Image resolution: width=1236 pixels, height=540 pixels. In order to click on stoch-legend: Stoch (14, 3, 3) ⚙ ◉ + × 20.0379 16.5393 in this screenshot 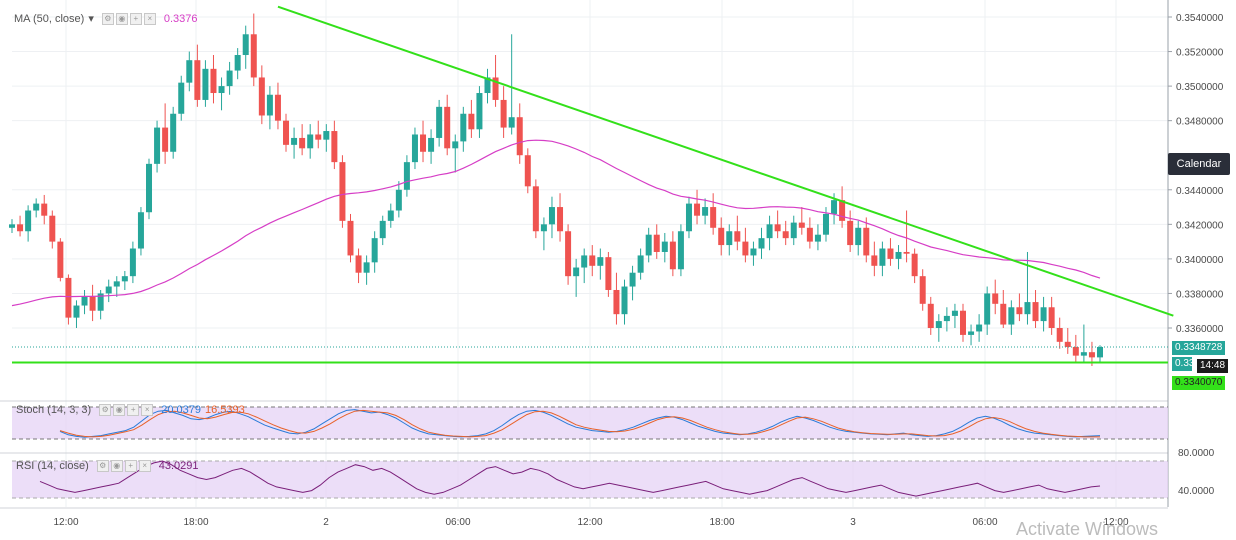, I will do `click(130, 410)`.